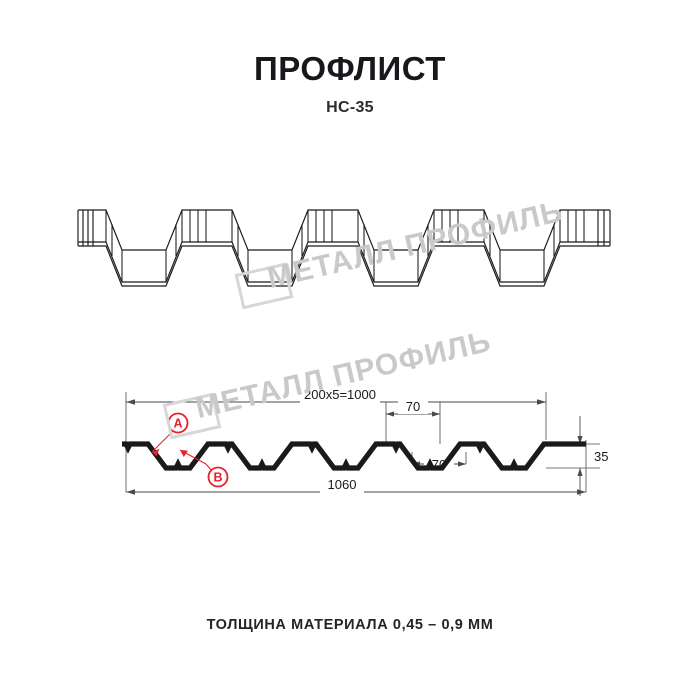 The image size is (700, 700). I want to click on callout-b-circle, so click(218, 477).